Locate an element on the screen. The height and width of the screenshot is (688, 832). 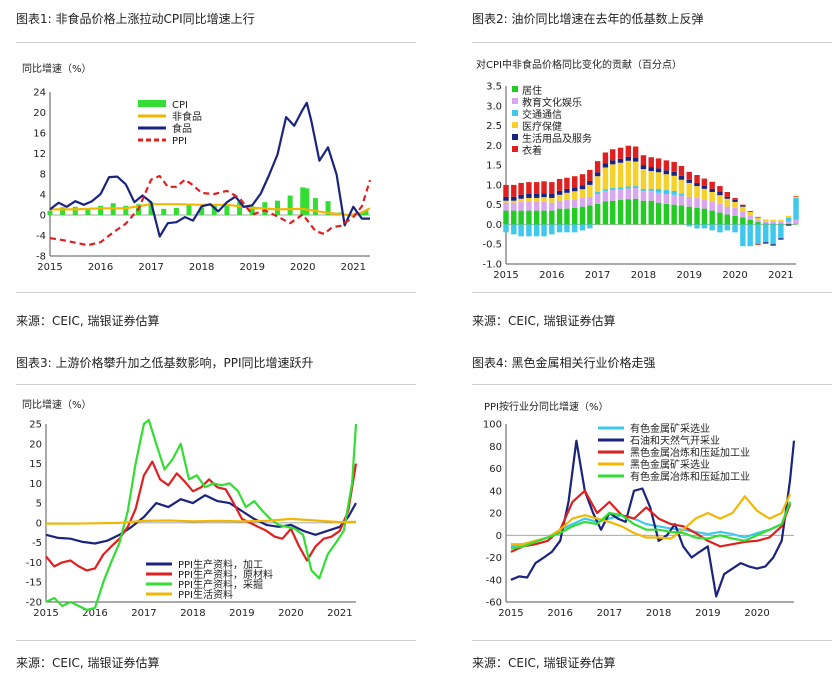
y-tick-label: 24 is located at coordinates (39, 93).